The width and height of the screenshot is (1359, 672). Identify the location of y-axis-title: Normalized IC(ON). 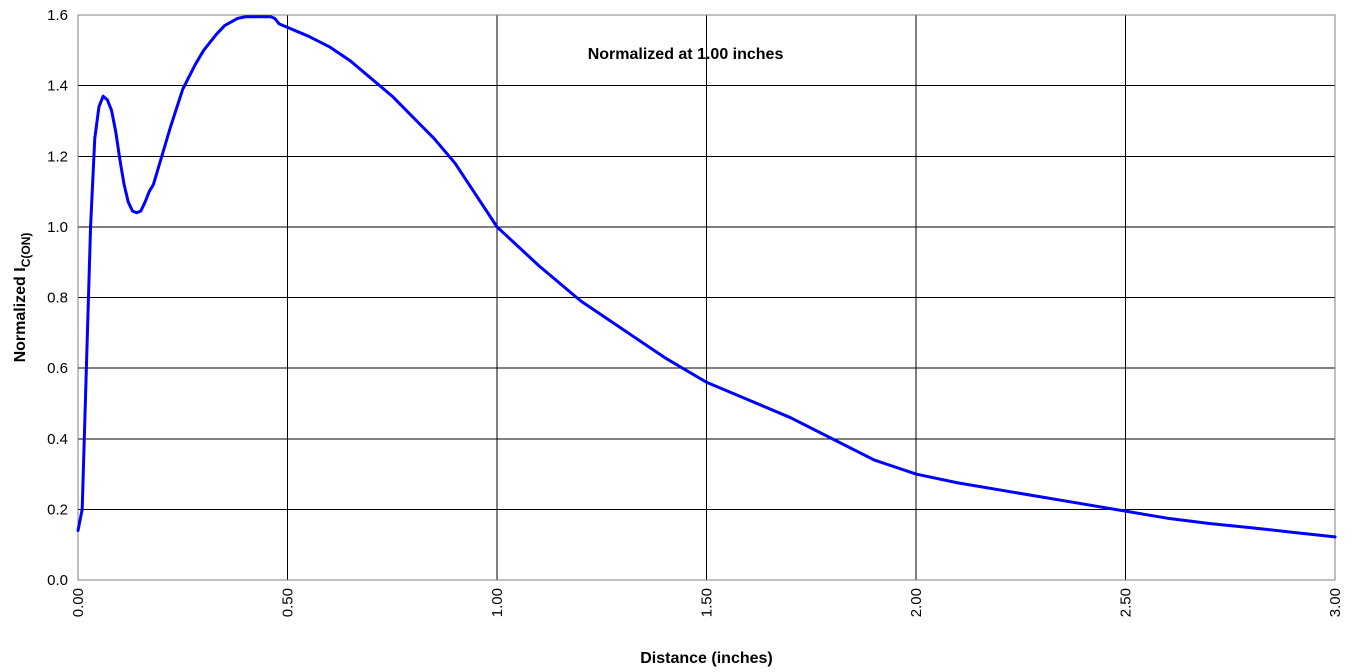
(22, 298).